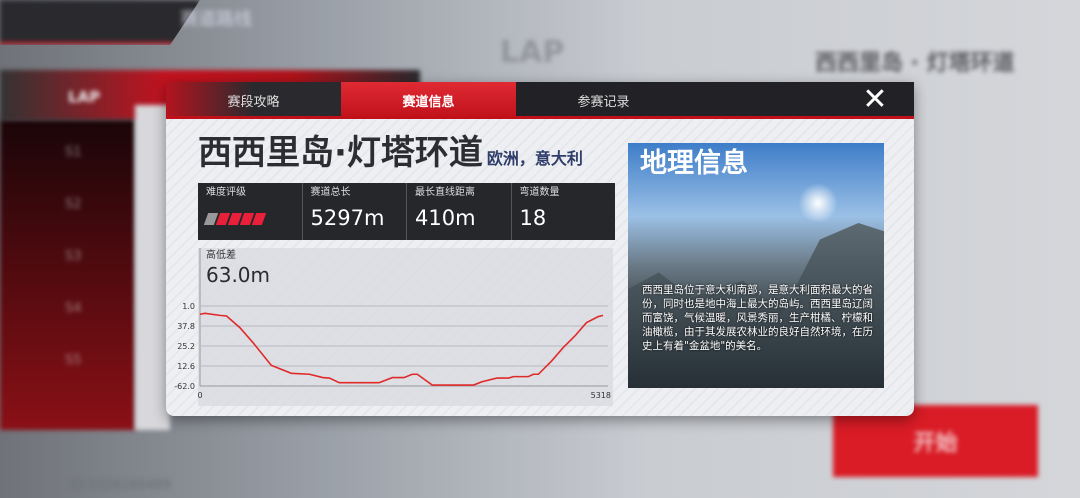 This screenshot has height=498, width=1080. Describe the element at coordinates (603, 102) in the screenshot. I see `tab-race-records: 参赛记录` at that location.